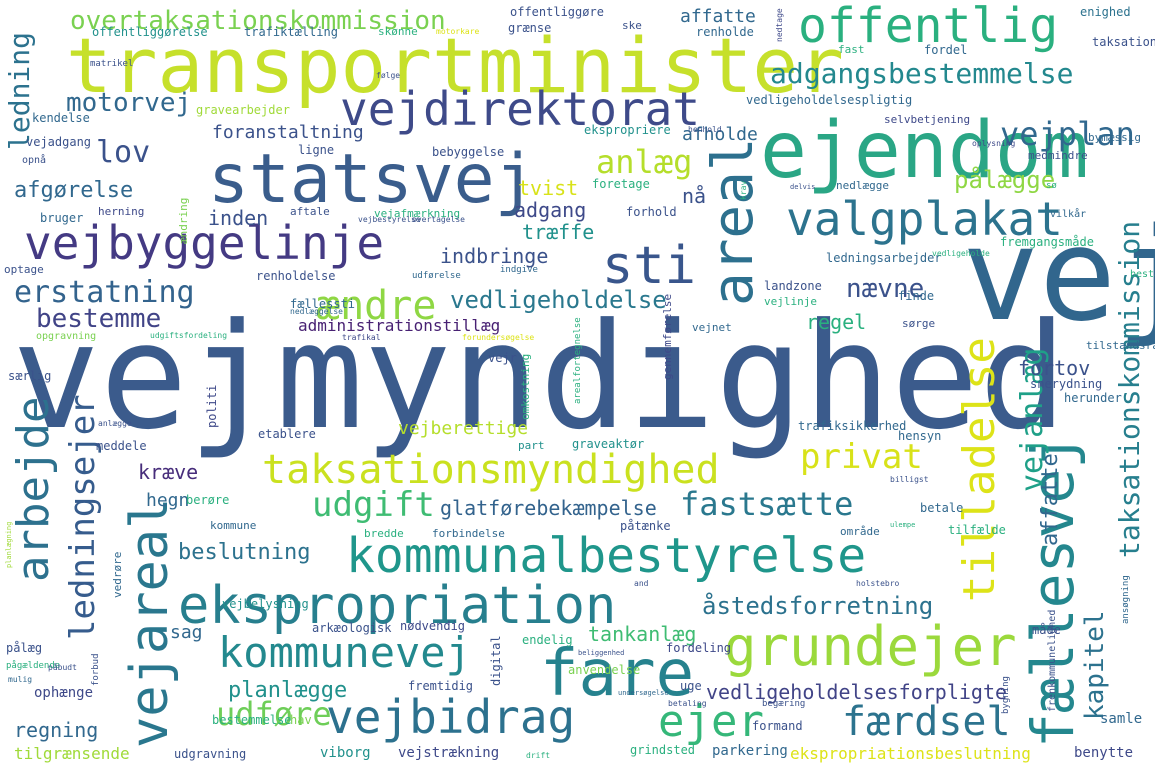 The width and height of the screenshot is (1155, 770). Describe the element at coordinates (361, 337) in the screenshot. I see `word-forundersoegelse: trafikal` at that location.